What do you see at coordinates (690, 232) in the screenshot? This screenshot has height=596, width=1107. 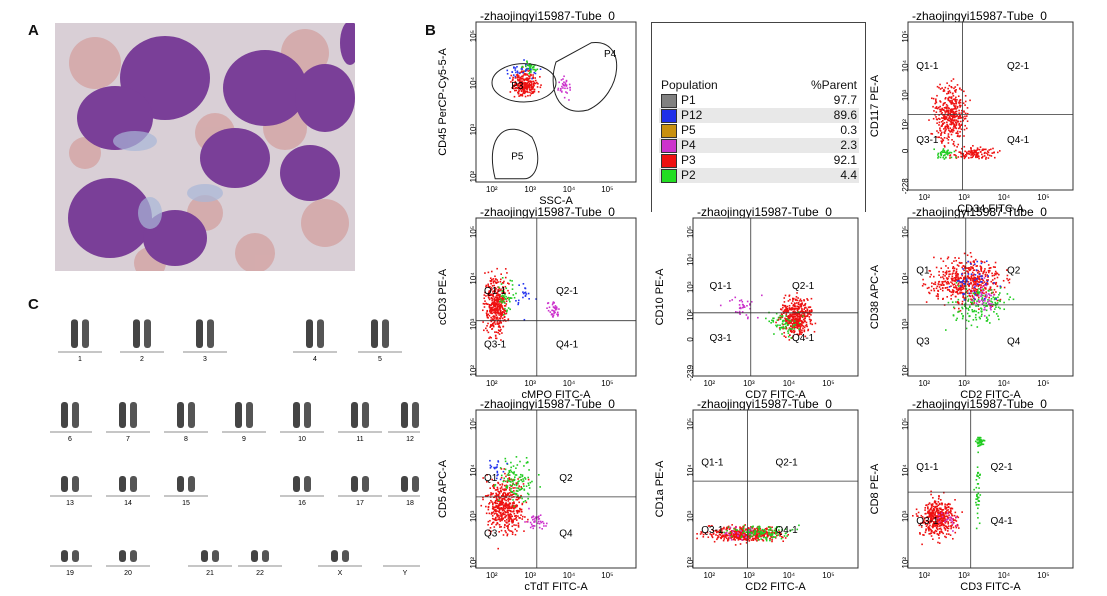 I see `y-tick-label: 10⁵` at bounding box center [690, 232].